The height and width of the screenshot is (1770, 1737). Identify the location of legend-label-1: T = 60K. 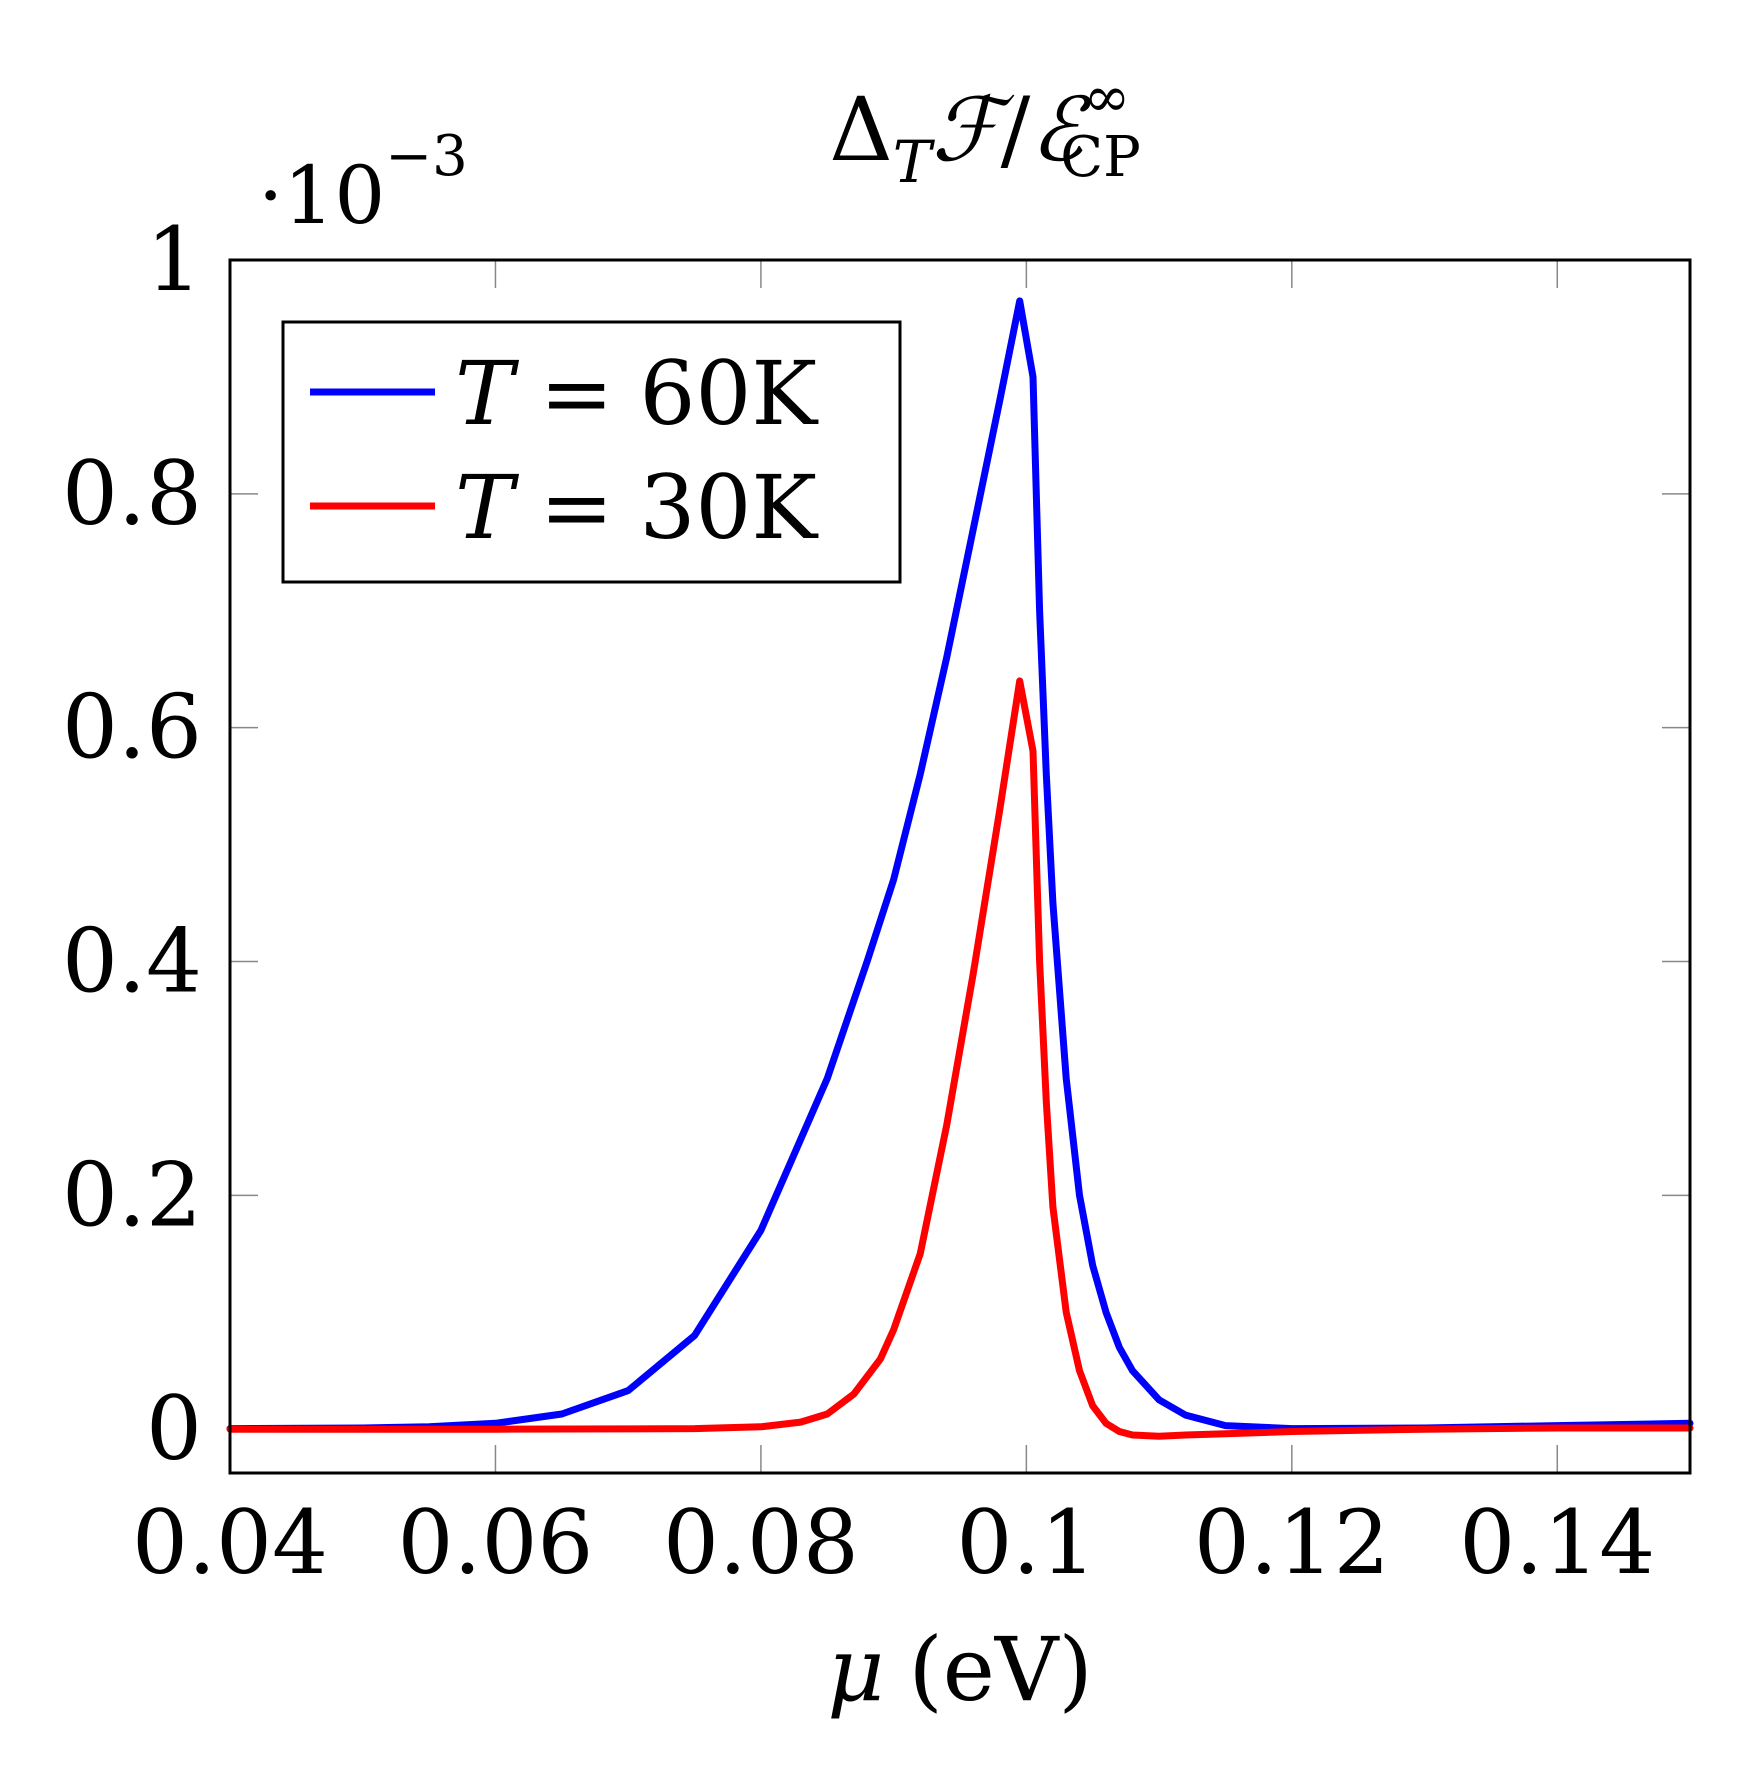
(637, 393).